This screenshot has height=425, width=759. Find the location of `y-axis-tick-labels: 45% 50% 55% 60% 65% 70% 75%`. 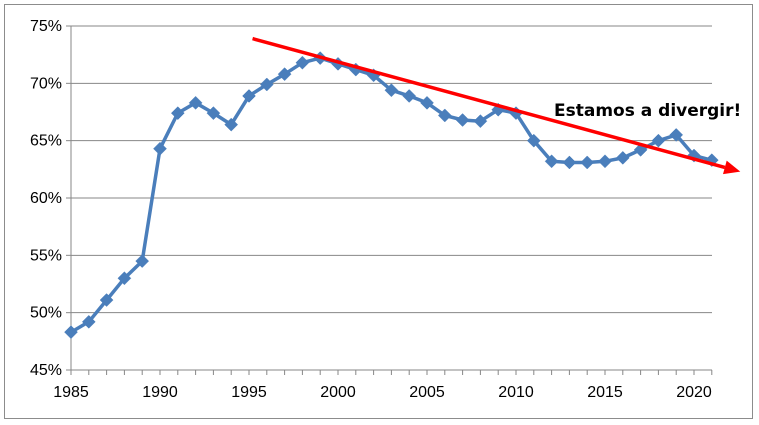

y-axis-tick-labels: 45% 50% 55% 60% 65% 70% 75% is located at coordinates (46, 198).